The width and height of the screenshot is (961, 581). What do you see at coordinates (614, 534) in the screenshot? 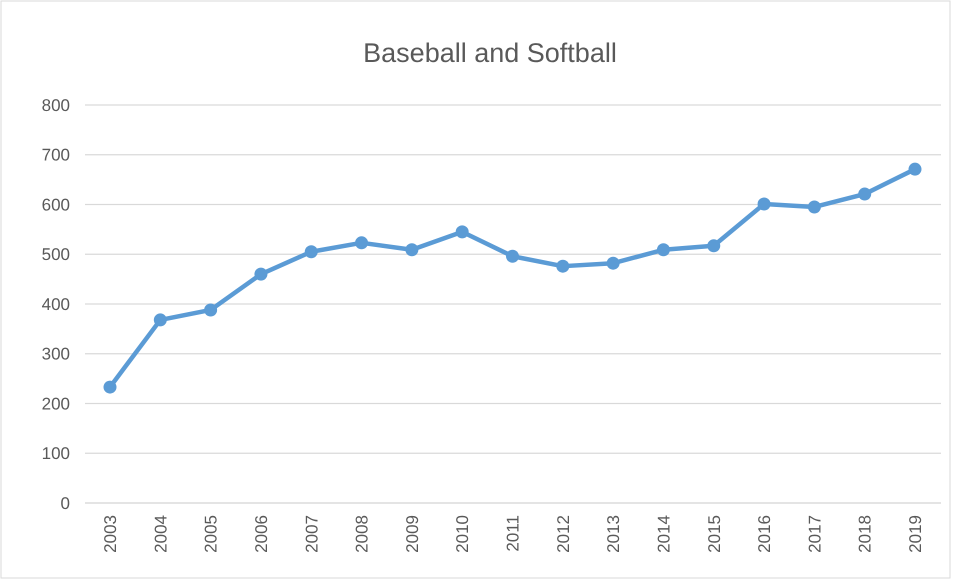
I see `x-tick-label: 2013` at bounding box center [614, 534].